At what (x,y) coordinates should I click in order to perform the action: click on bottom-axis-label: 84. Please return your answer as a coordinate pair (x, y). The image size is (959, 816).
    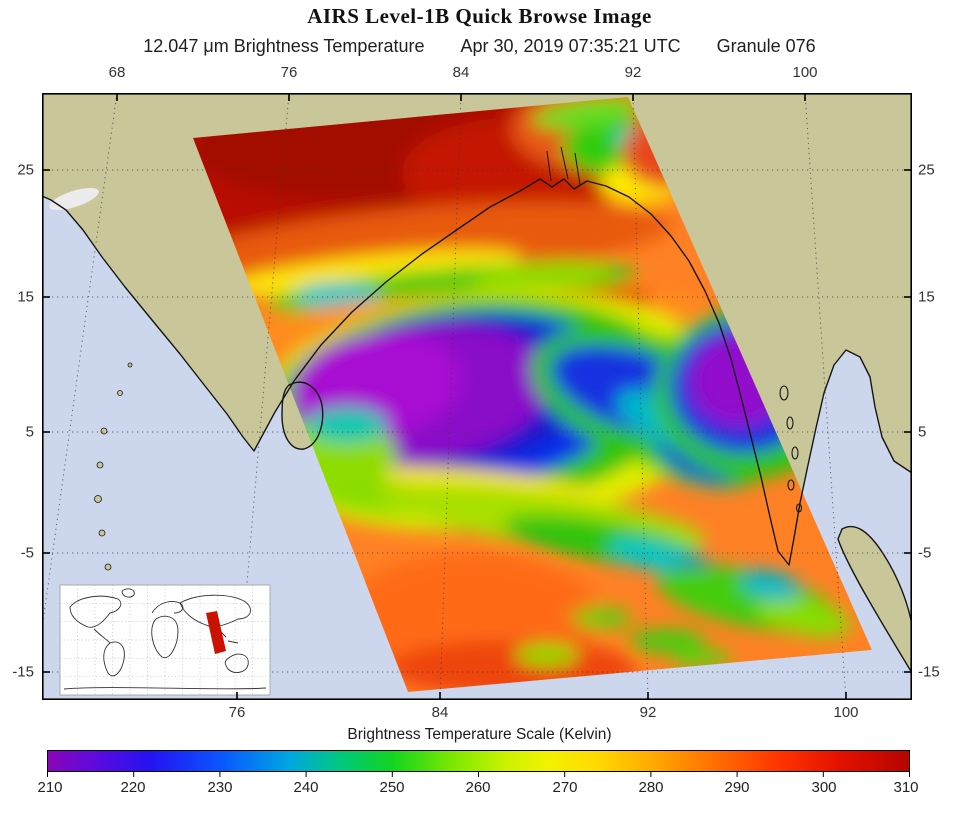
    Looking at the image, I should click on (440, 712).